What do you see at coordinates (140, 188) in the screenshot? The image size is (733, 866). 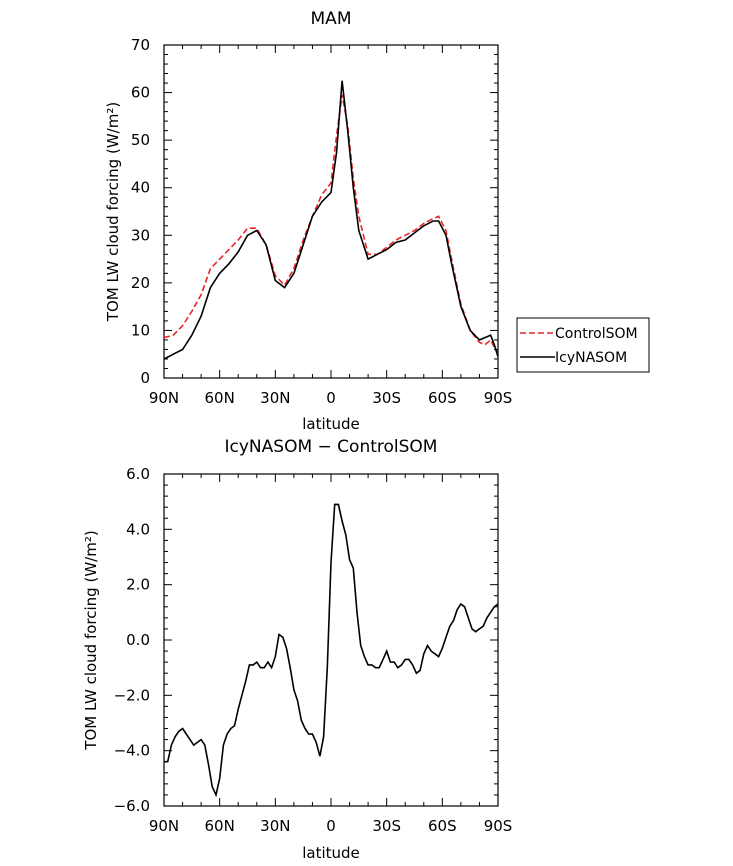 I see `y-tick-label: 40` at bounding box center [140, 188].